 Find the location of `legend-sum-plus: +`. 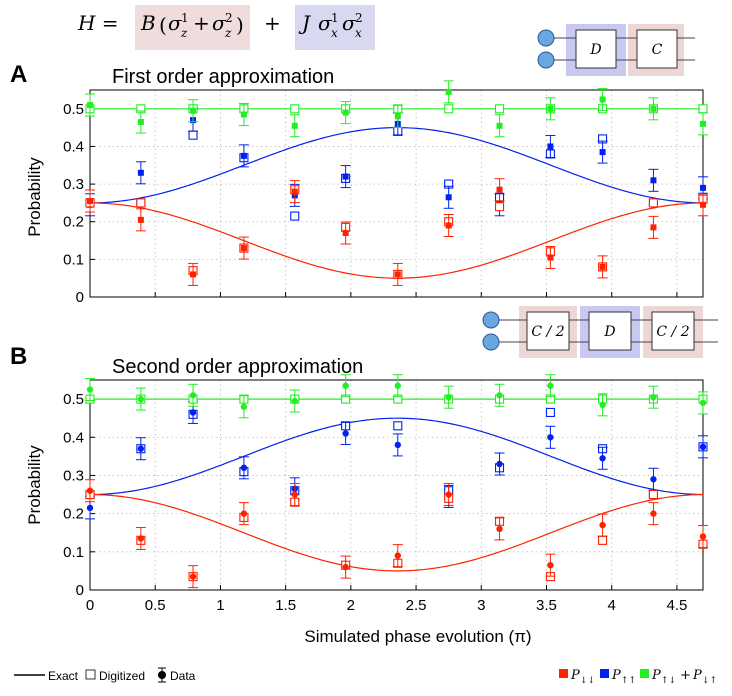

legend-sum-plus: + is located at coordinates (685, 675).